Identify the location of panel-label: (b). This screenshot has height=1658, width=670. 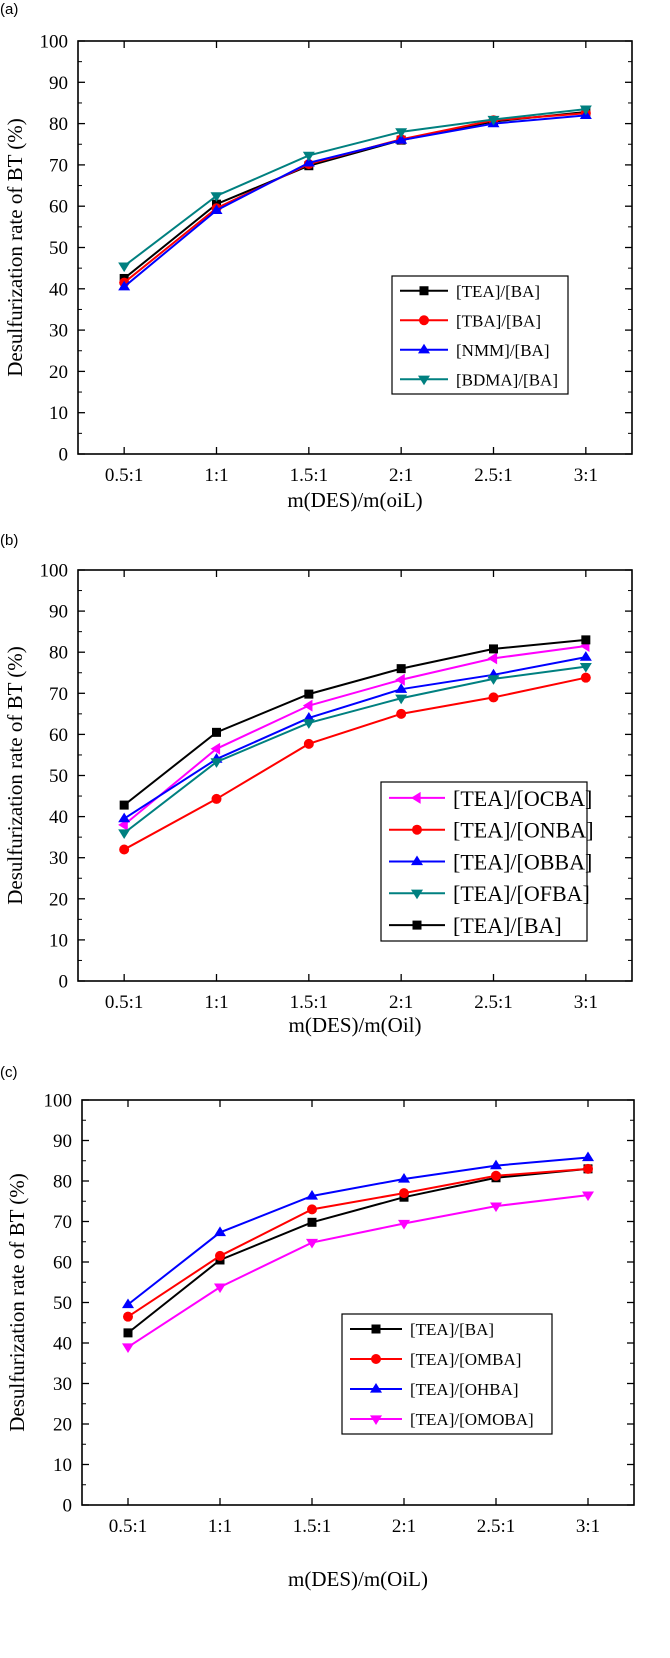
(9, 540).